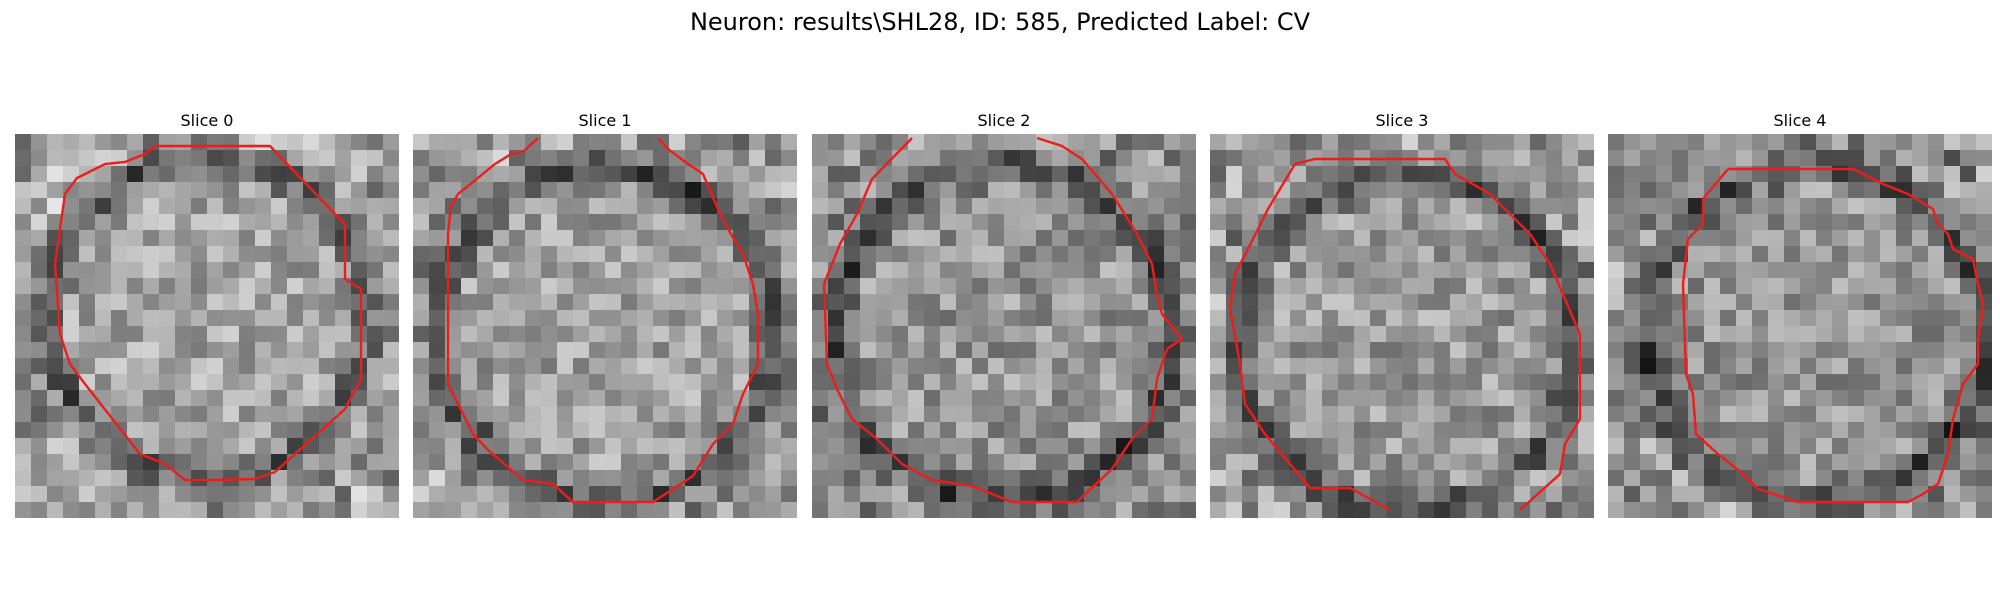 The width and height of the screenshot is (2000, 600). What do you see at coordinates (1004, 120) in the screenshot?
I see `slice-2-label: Slice 2` at bounding box center [1004, 120].